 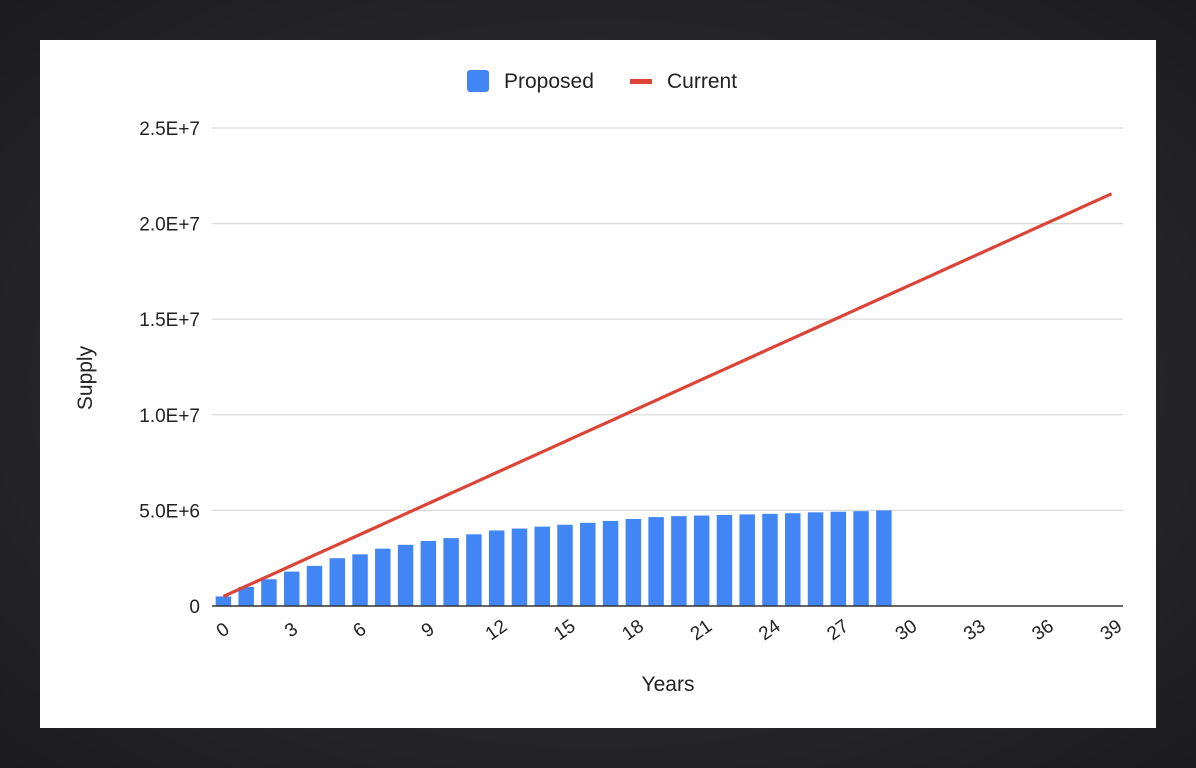 I want to click on y-tick-label: 2.0E+7, so click(x=169, y=225).